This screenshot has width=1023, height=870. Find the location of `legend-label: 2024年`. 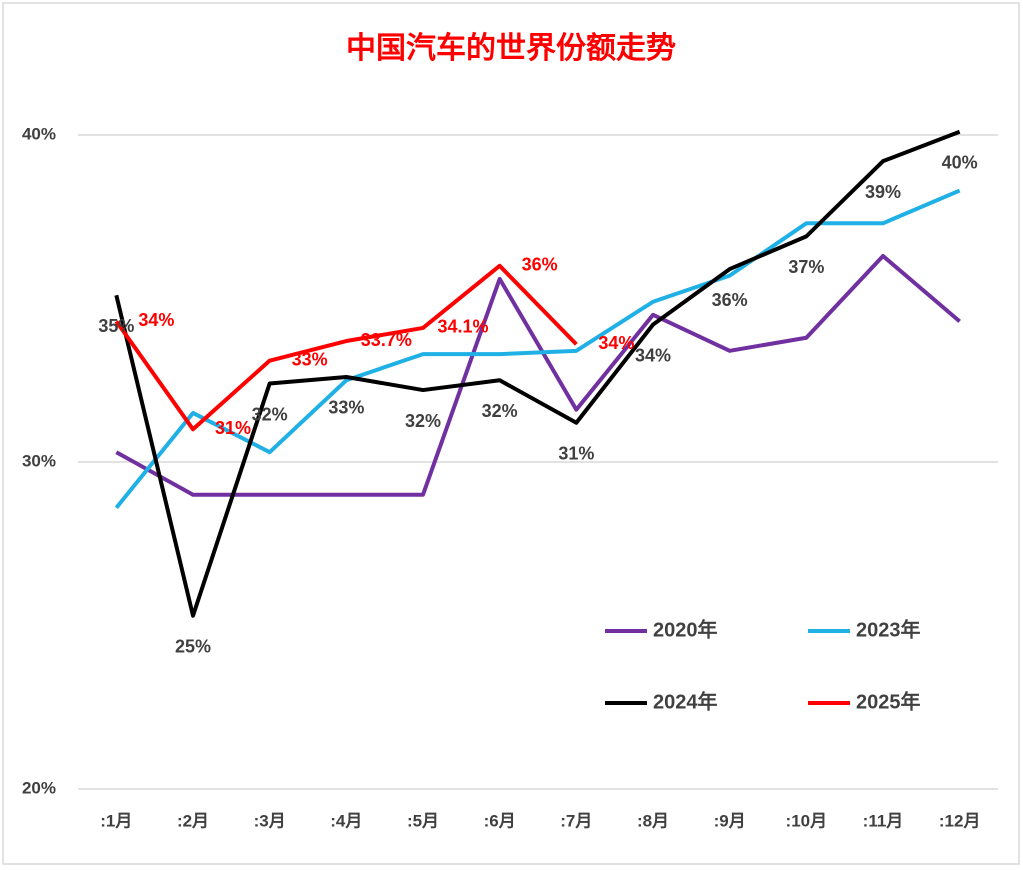

legend-label: 2024年 is located at coordinates (685, 701).